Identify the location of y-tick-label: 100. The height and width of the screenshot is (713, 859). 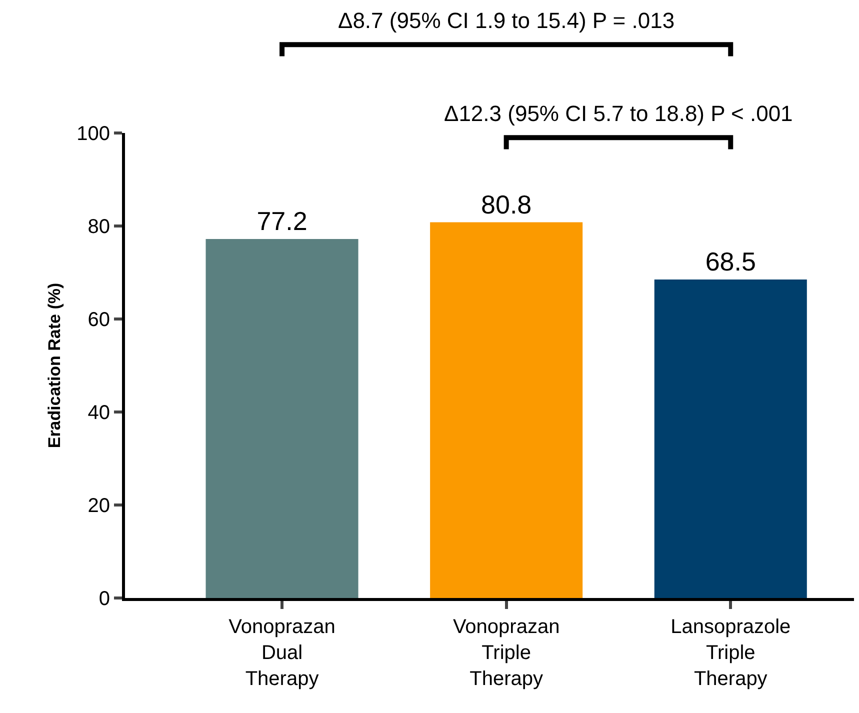
(93, 134).